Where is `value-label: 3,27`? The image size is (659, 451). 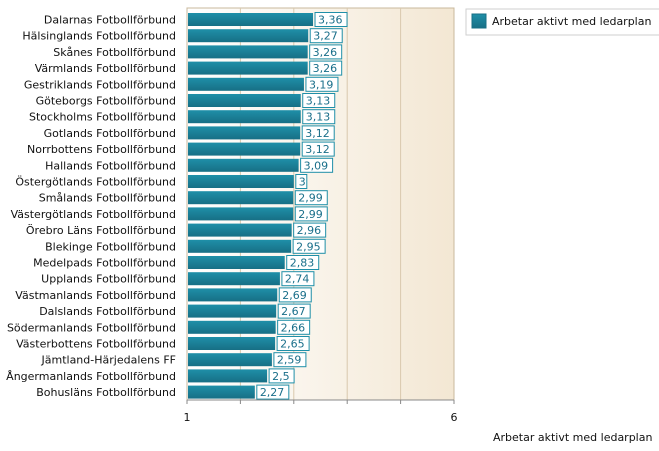
value-label: 3,27 is located at coordinates (325, 36).